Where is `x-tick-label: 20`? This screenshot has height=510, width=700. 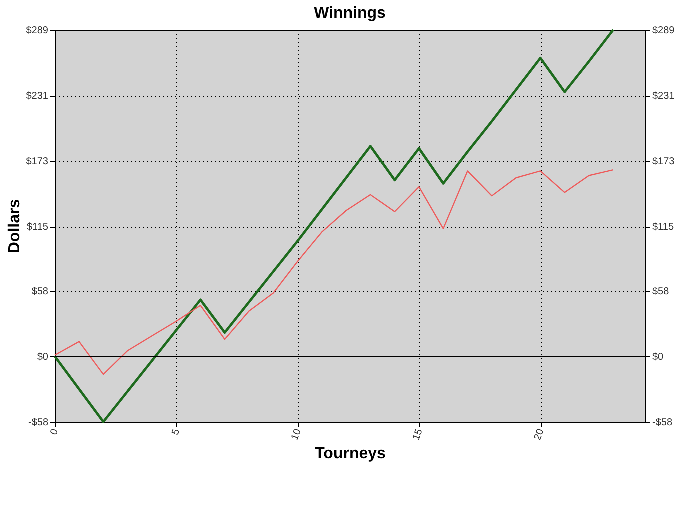 x-tick-label: 20 is located at coordinates (539, 434).